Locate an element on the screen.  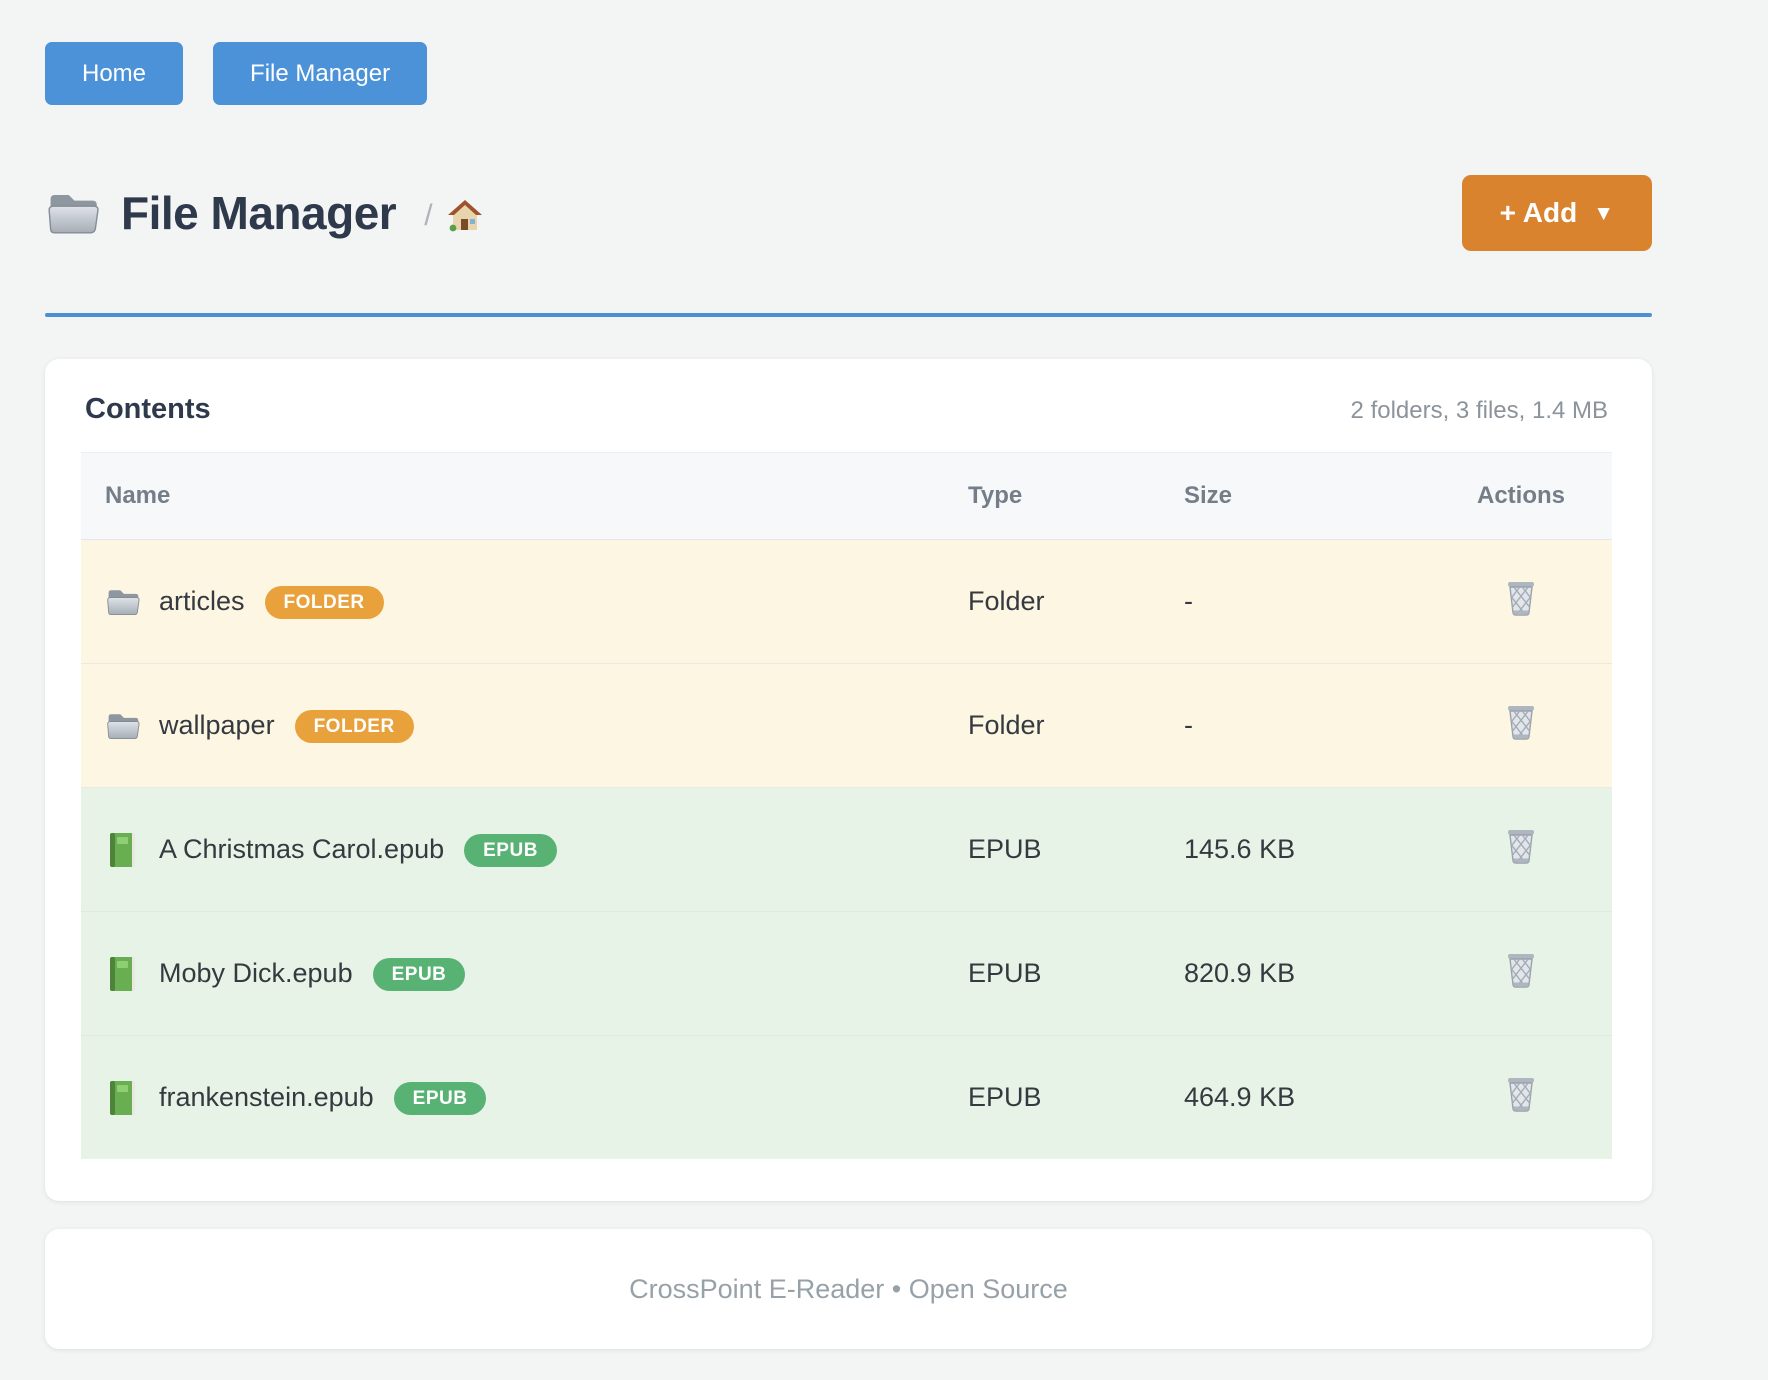
table-row: frankenstein.epub EPUB EPUB 464.9 KB is located at coordinates (846, 1097).